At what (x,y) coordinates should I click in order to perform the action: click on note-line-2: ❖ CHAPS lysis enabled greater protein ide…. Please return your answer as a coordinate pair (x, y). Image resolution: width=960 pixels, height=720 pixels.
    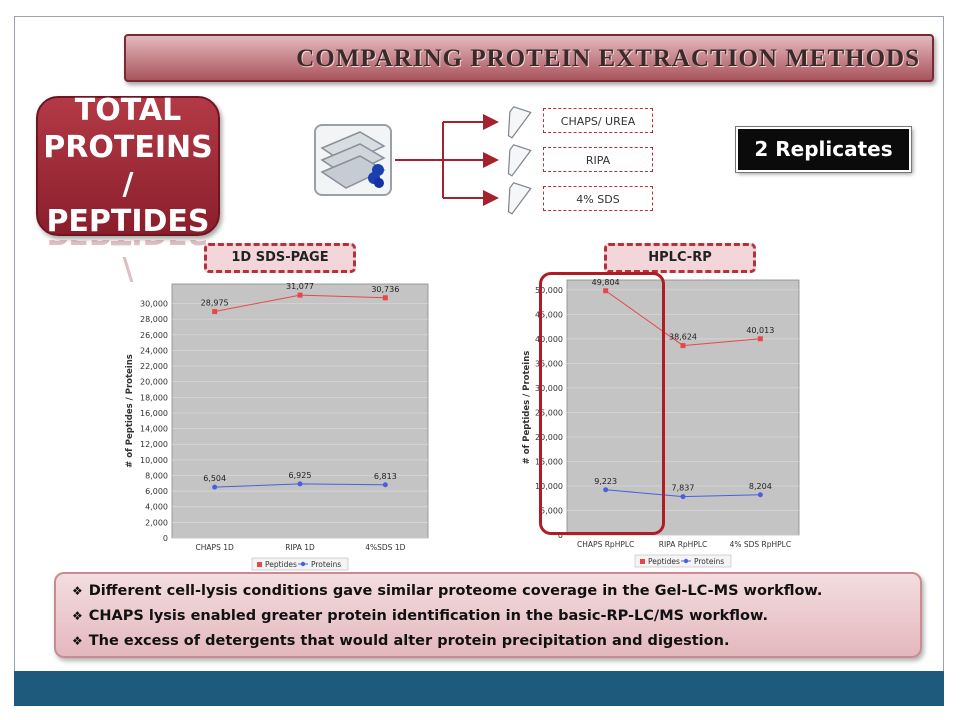
    Looking at the image, I should click on (496, 616).